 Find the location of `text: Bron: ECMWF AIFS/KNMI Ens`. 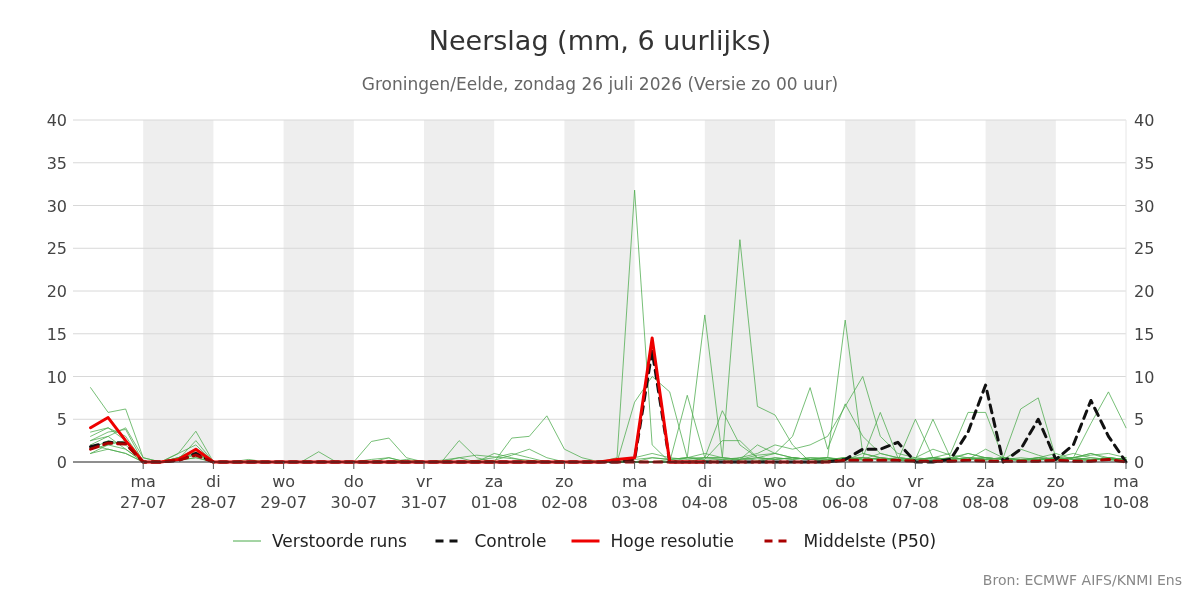

text: Bron: ECMWF AIFS/KNMI Ens is located at coordinates (1082, 580).